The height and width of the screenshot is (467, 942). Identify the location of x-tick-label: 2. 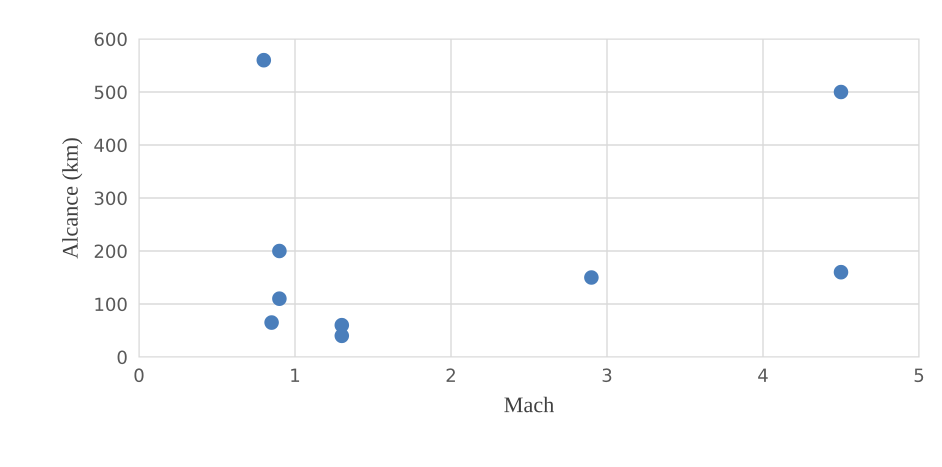
(450, 375).